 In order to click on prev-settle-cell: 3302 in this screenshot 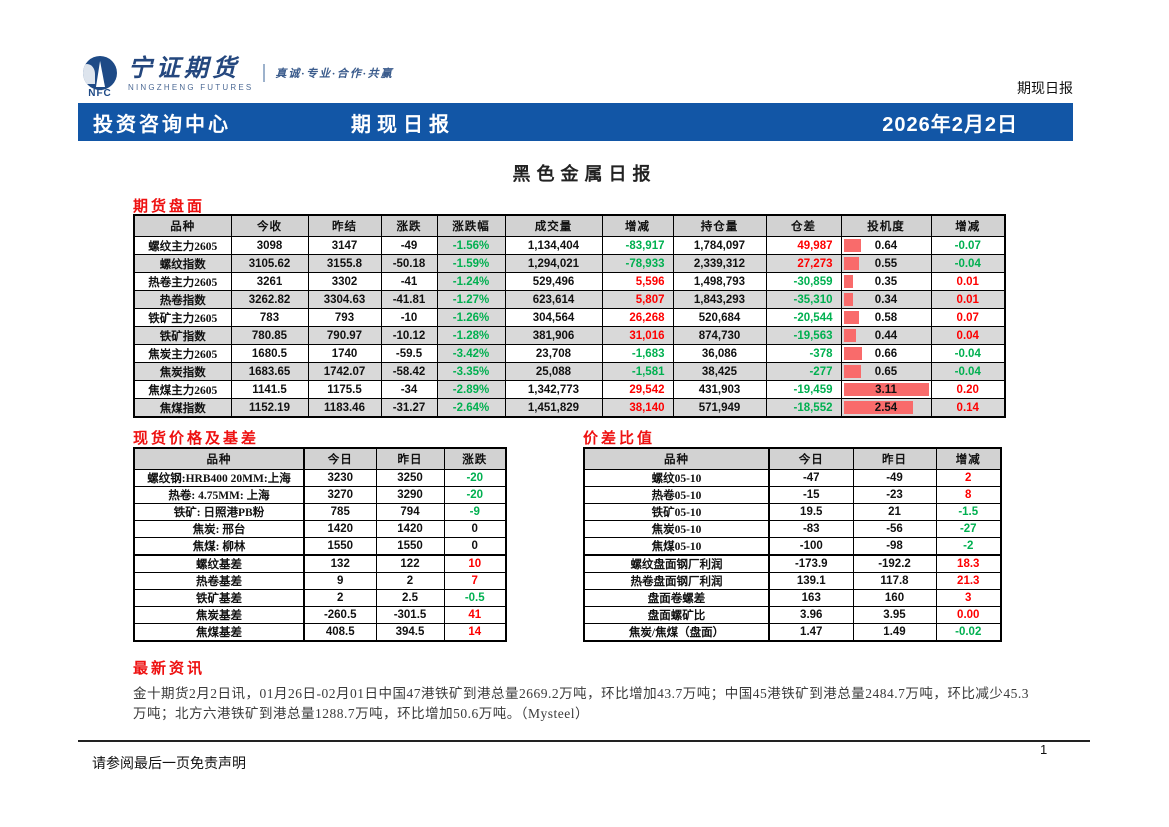, I will do `click(344, 281)`.